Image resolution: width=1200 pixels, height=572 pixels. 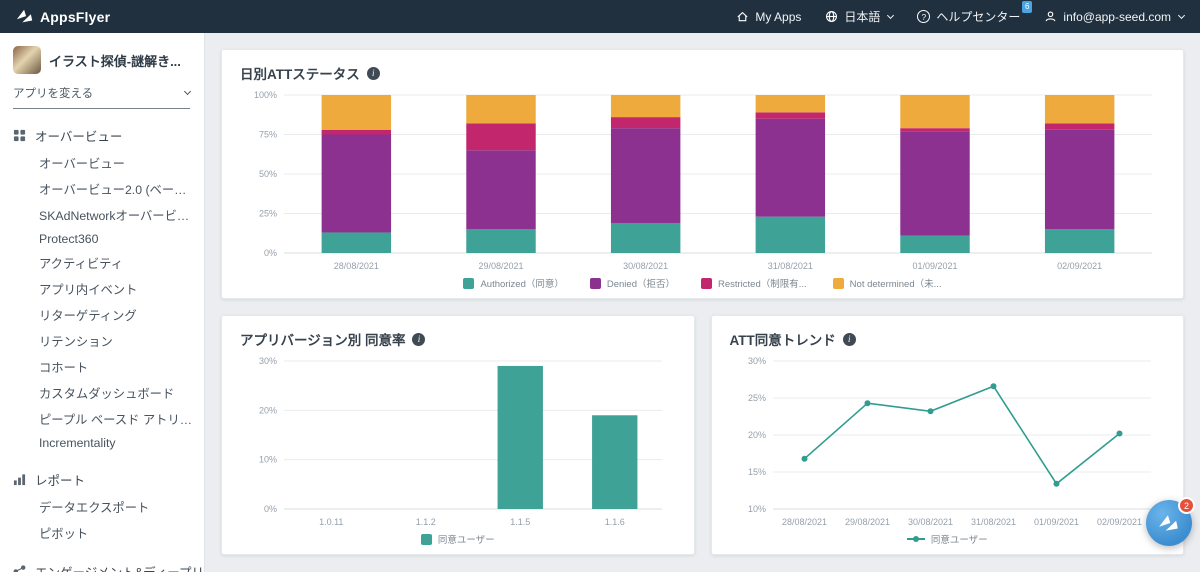 What do you see at coordinates (742, 16) in the screenshot?
I see `home-icon` at bounding box center [742, 16].